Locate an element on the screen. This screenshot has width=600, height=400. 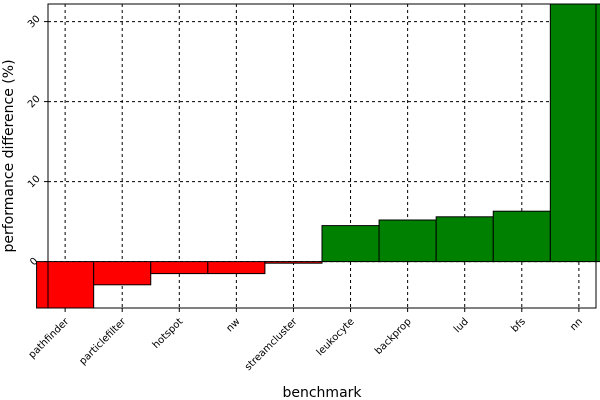
bar-lud is located at coordinates (464, 239).